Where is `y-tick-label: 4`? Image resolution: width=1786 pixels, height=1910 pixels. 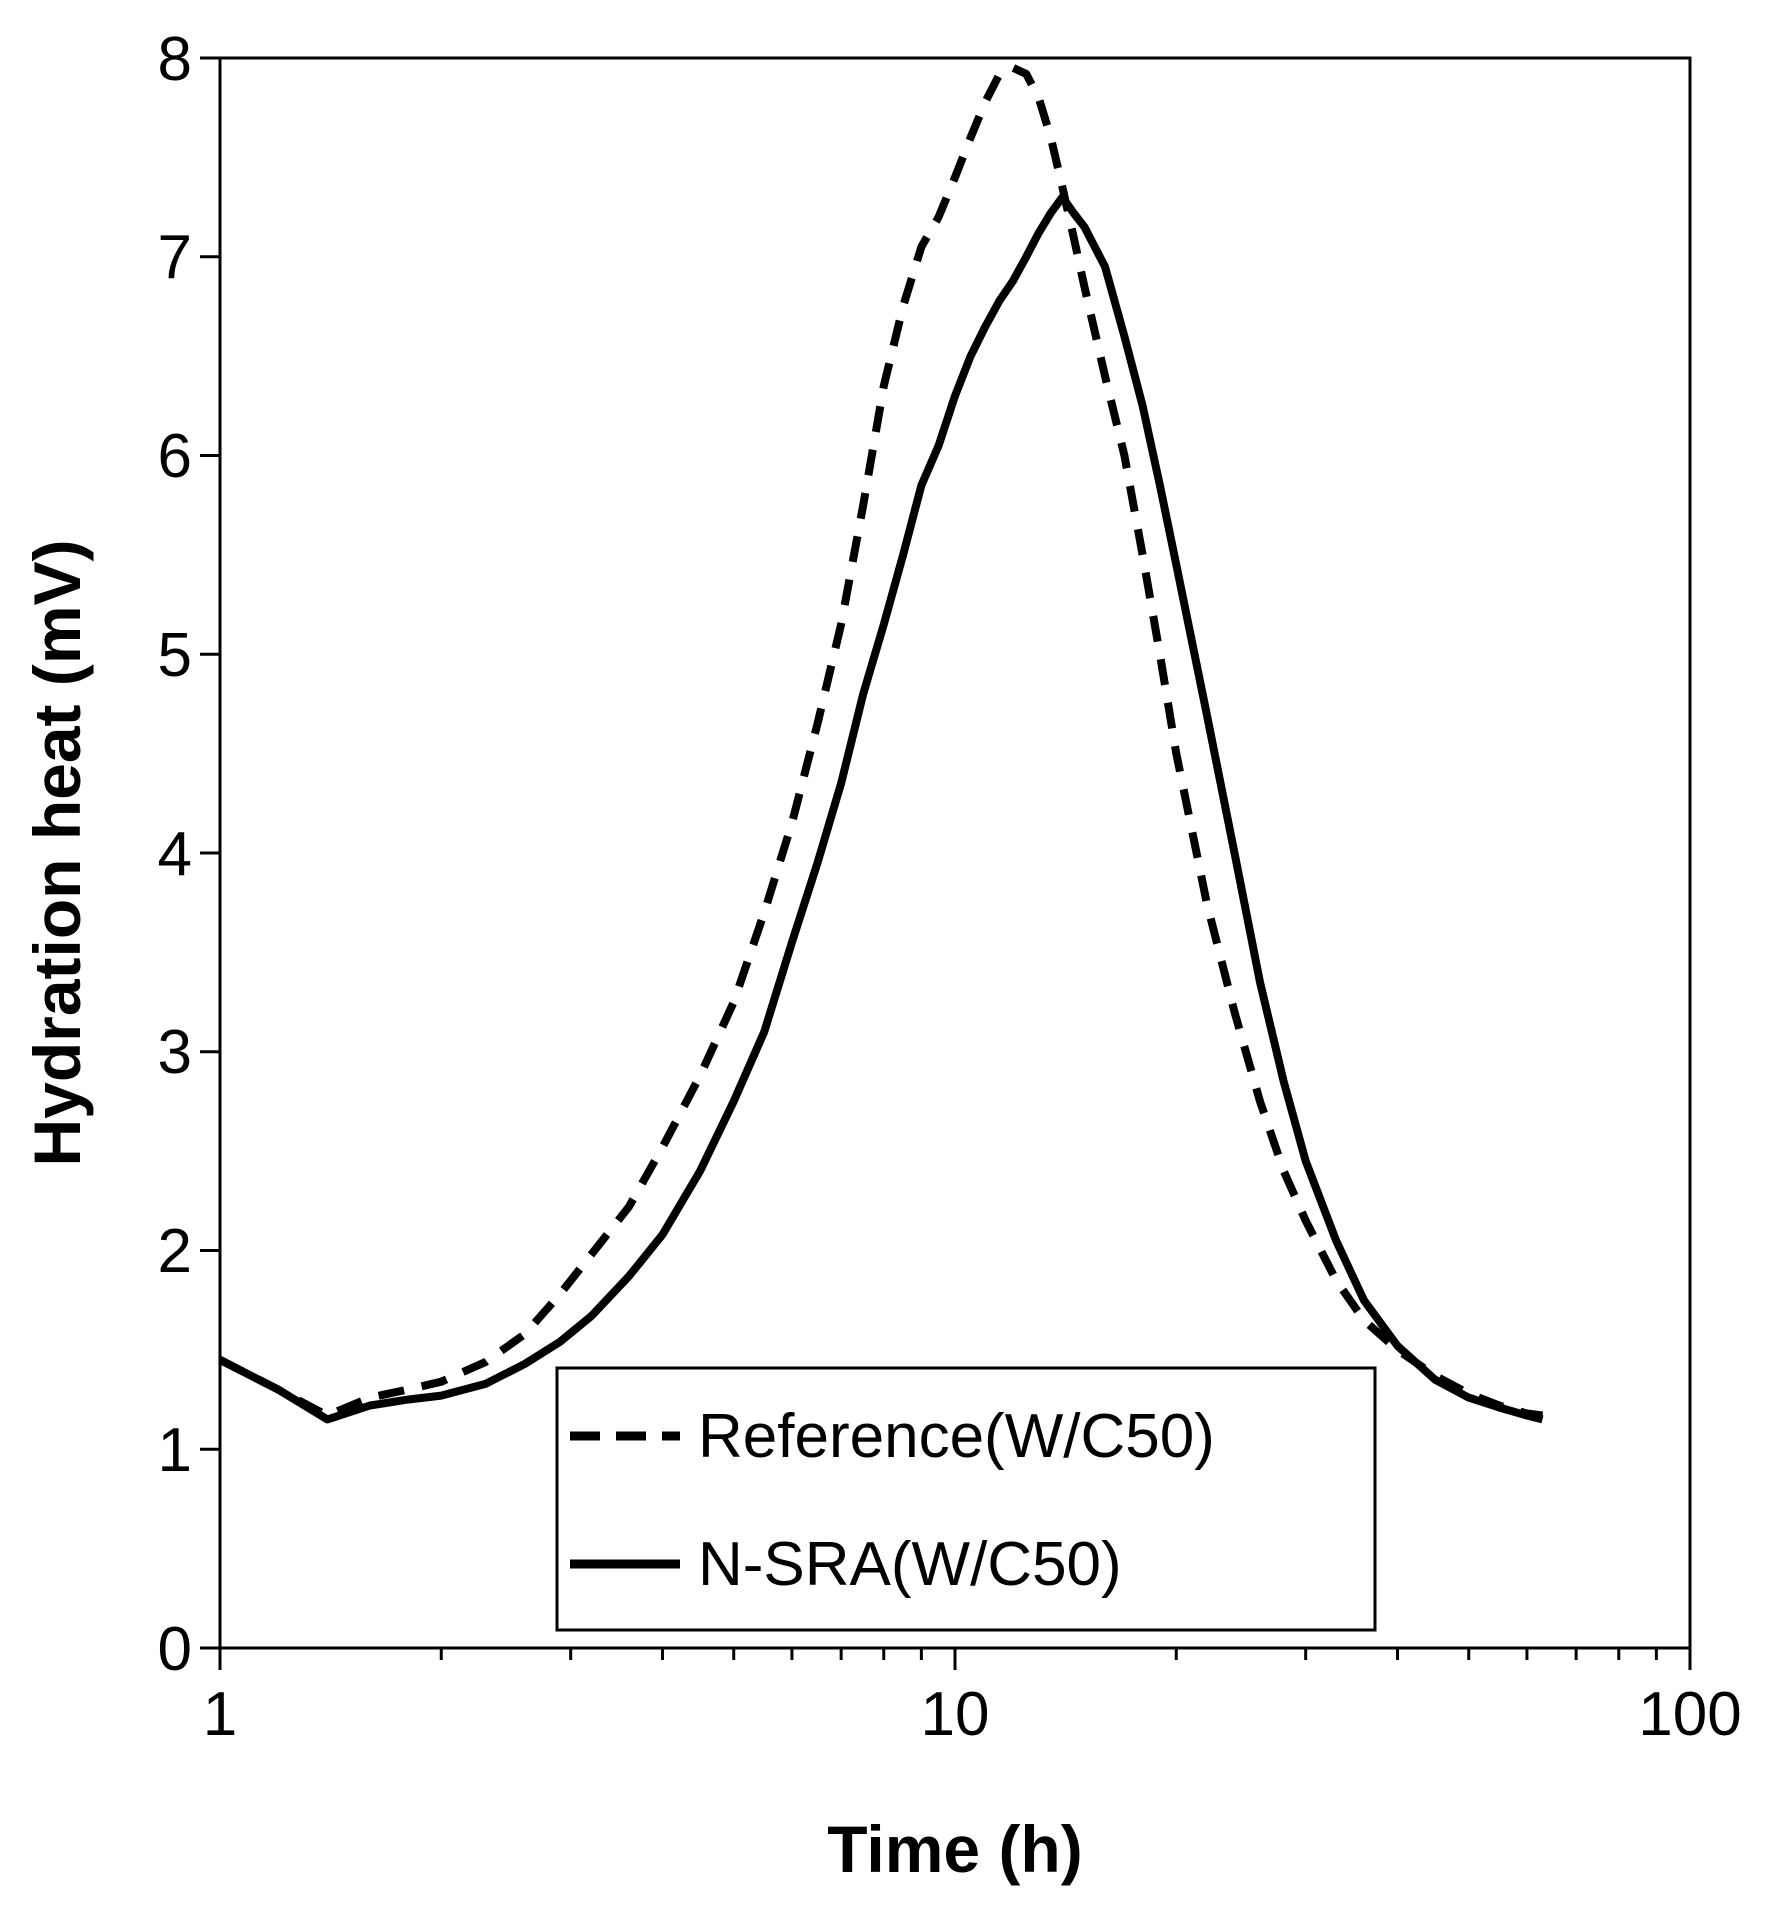 y-tick-label: 4 is located at coordinates (175, 854).